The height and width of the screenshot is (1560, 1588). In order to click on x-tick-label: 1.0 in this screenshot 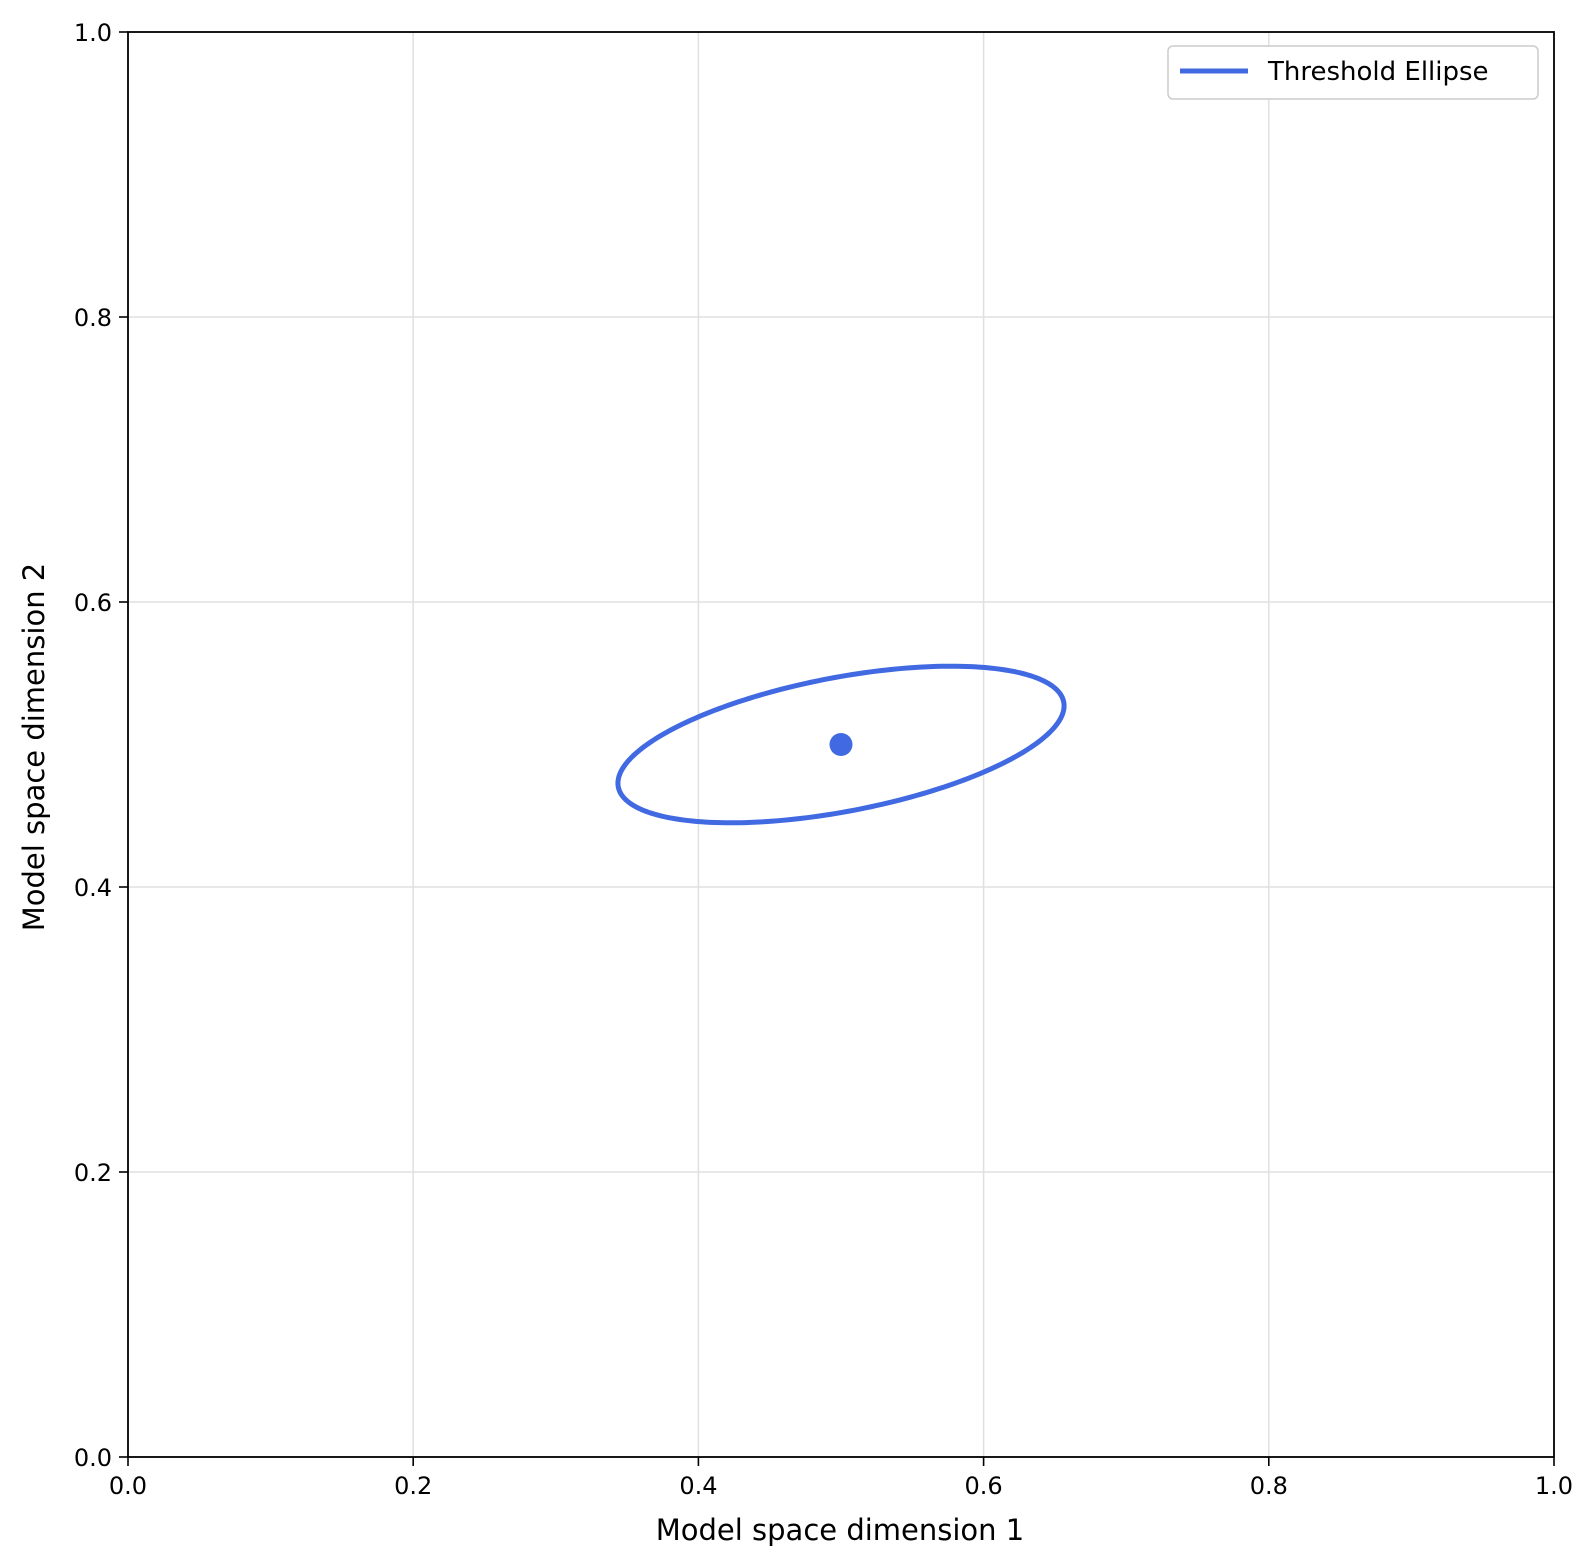, I will do `click(1554, 1486)`.